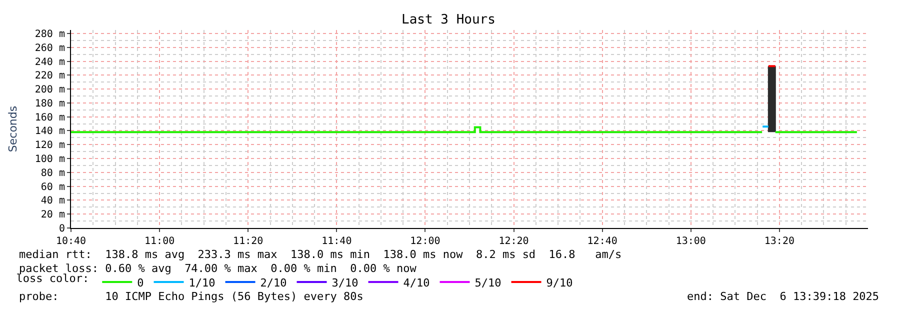 The image size is (897, 310). I want to click on x-tick-label: 13:20, so click(779, 241).